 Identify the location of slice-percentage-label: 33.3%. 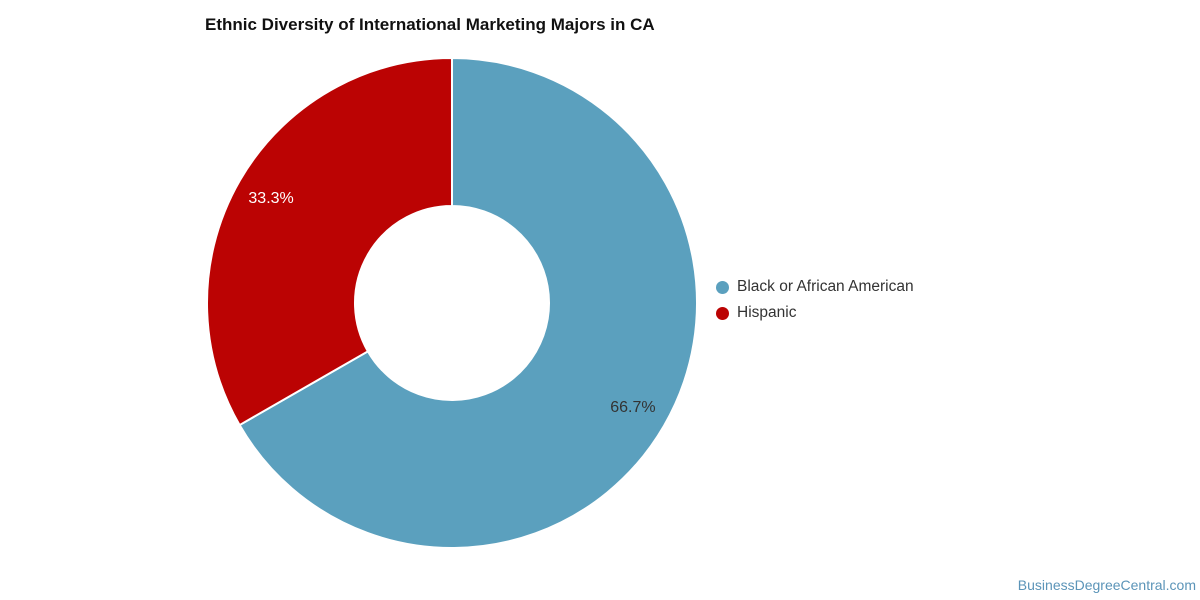
(270, 198).